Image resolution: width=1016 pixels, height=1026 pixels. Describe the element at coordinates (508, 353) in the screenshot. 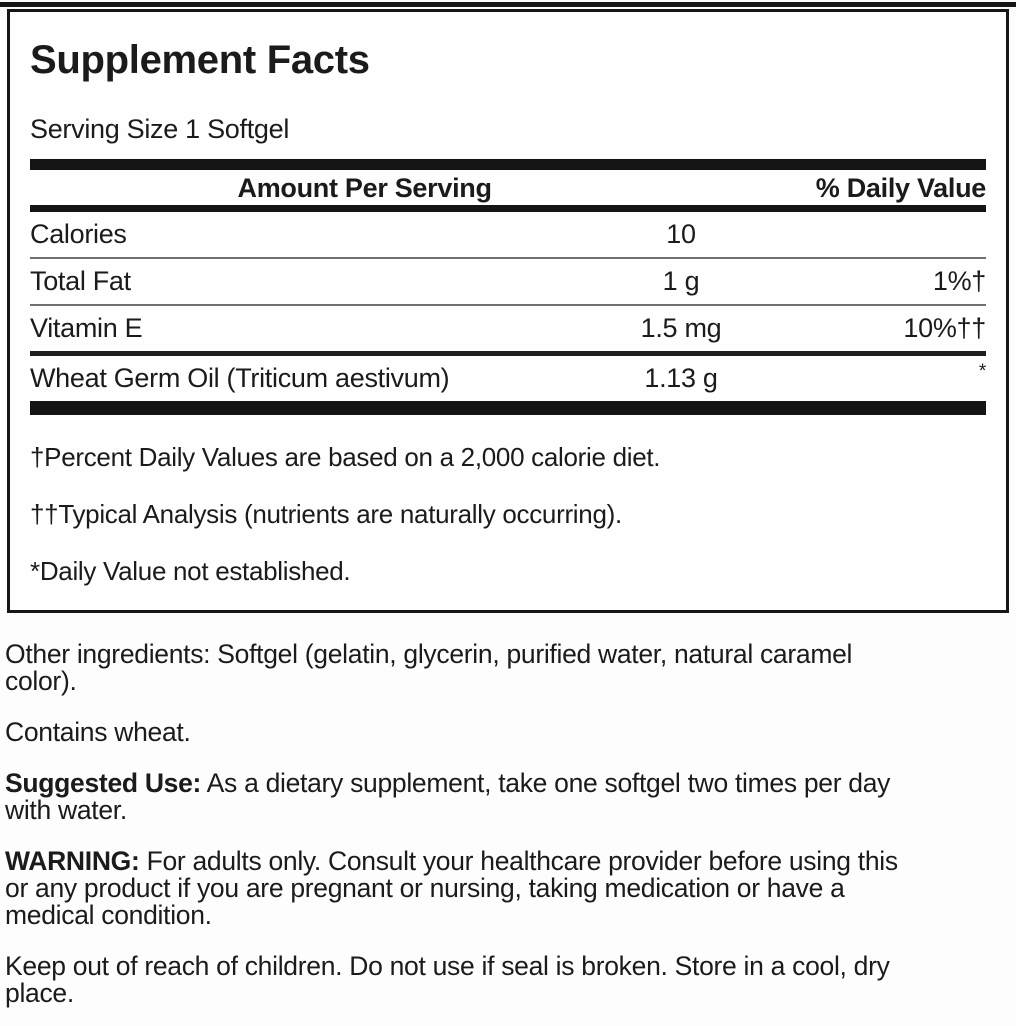

I see `divider-medium` at that location.